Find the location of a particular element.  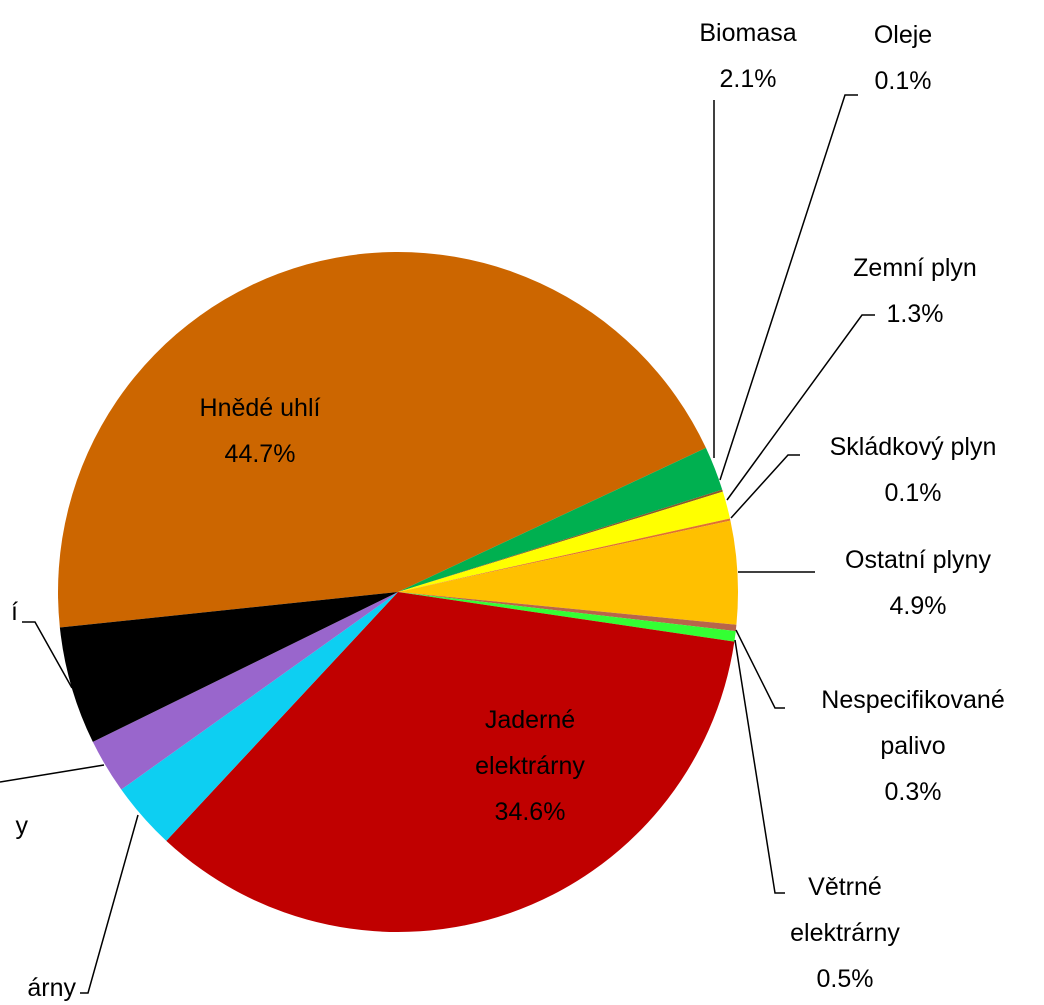

slice-label: Jaderné elektrárny 34.6% is located at coordinates (530, 766).